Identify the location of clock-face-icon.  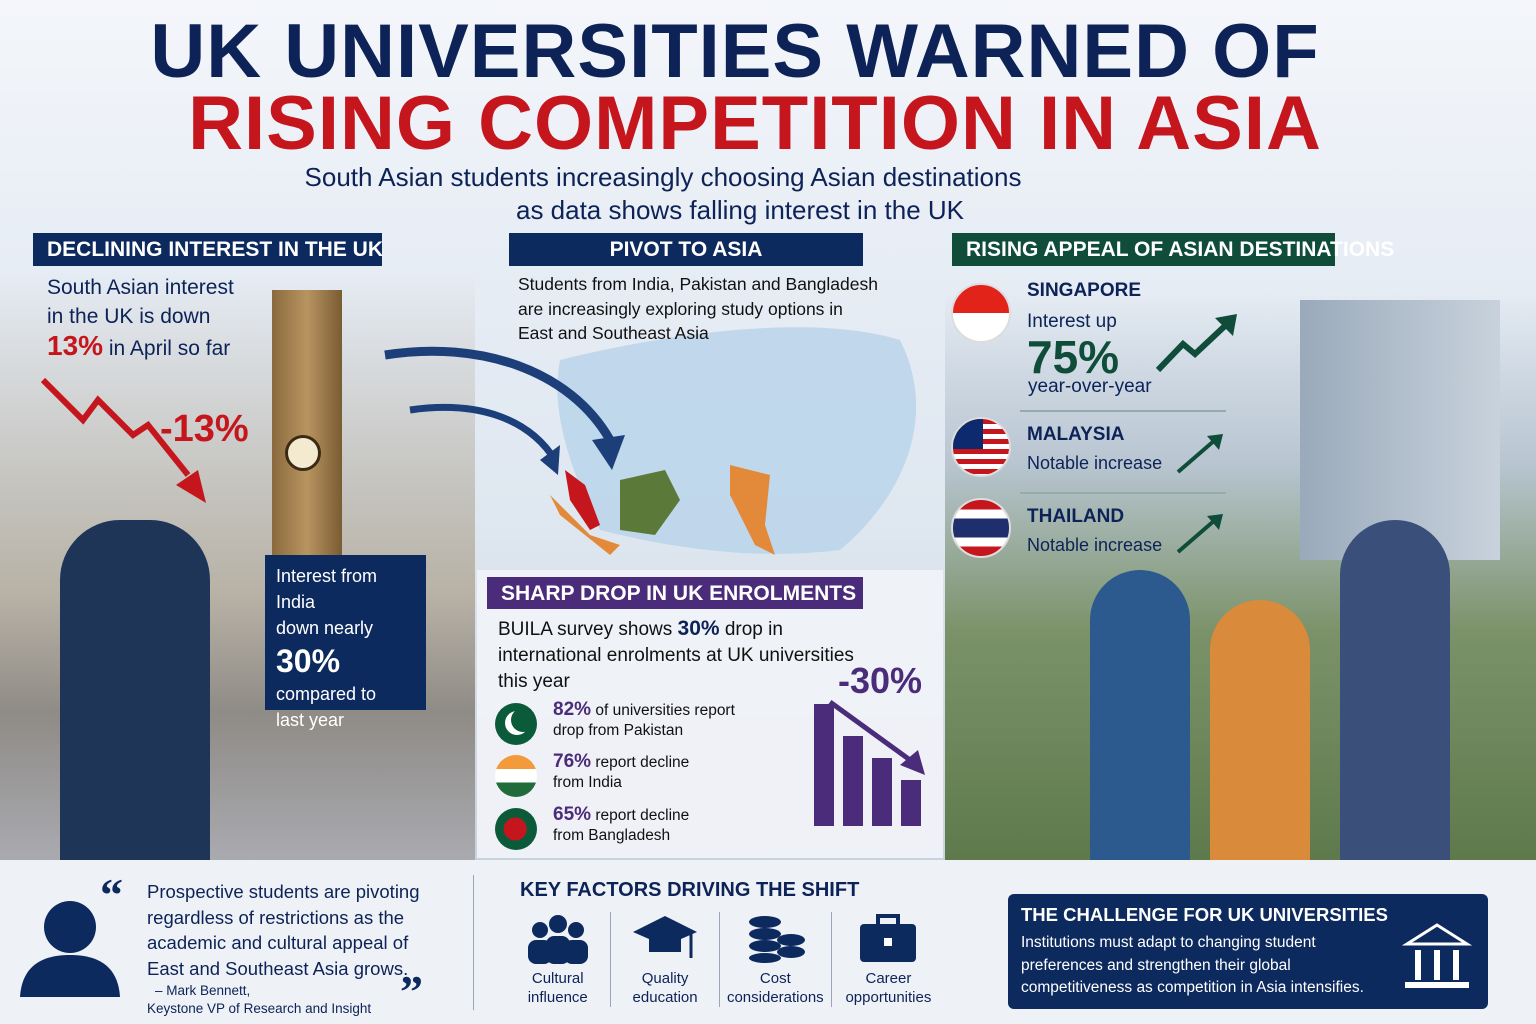
(303, 453).